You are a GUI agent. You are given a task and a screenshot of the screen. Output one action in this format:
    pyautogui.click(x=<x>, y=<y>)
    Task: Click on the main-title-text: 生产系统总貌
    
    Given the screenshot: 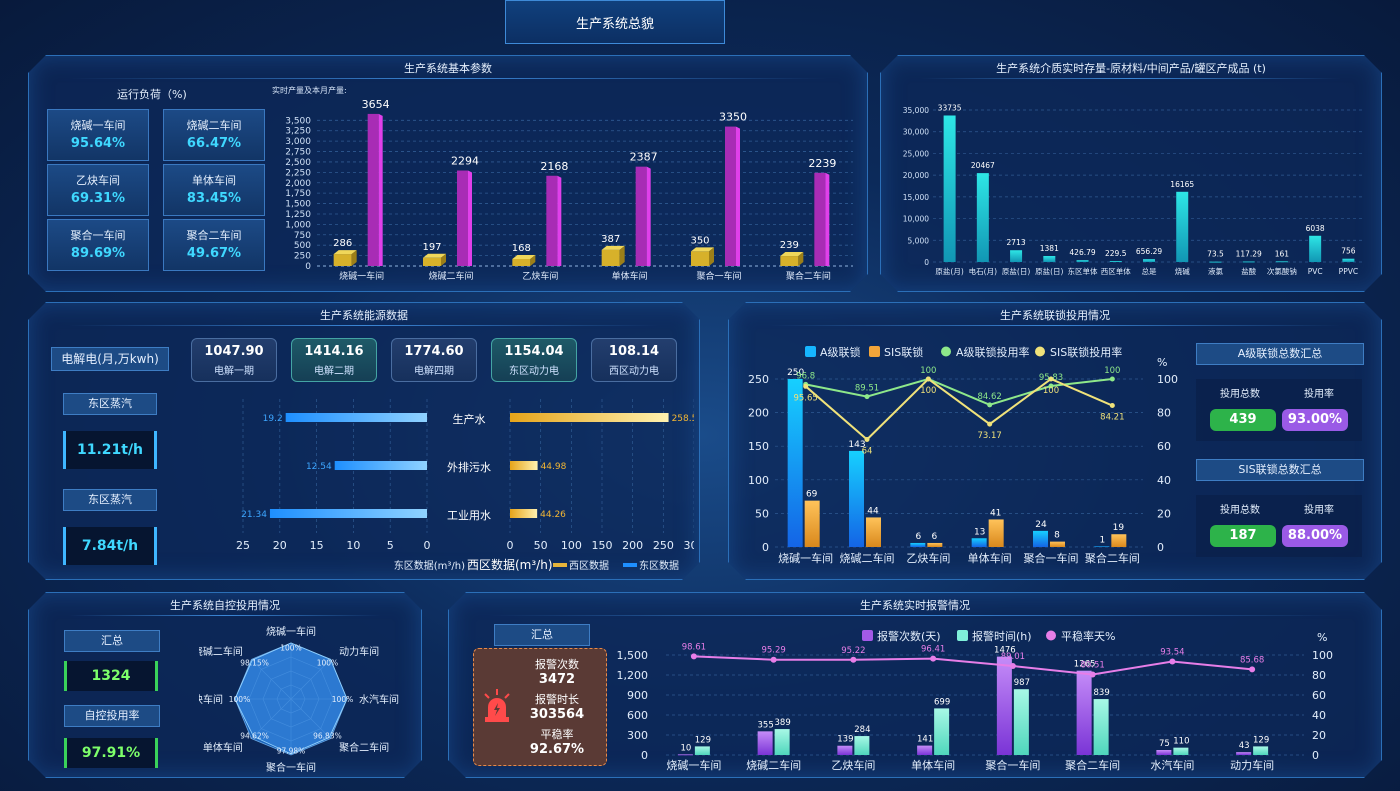 What is the action you would take?
    pyautogui.click(x=614, y=24)
    